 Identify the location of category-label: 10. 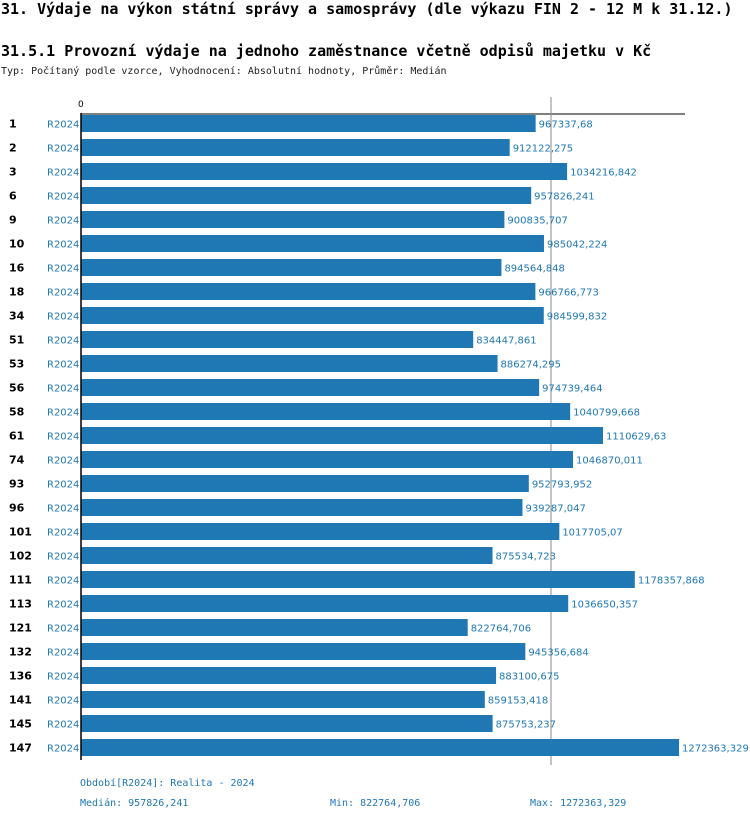
(17, 244).